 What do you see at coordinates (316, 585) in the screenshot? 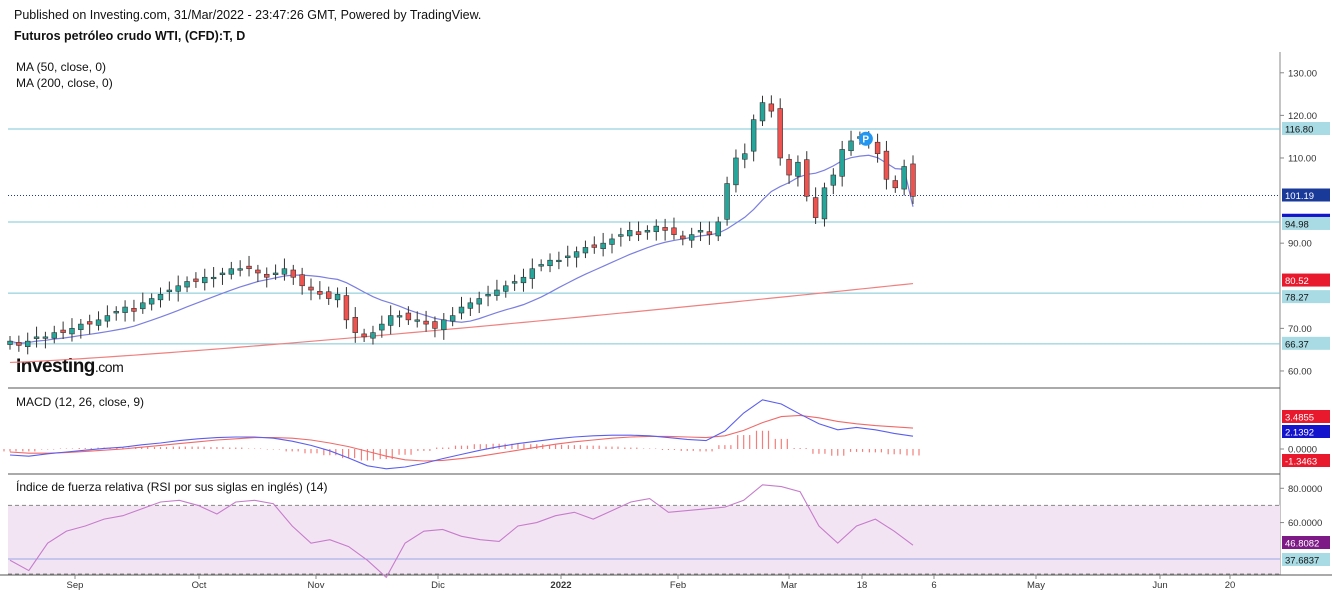
I see `time-tick-label: Nov` at bounding box center [316, 585].